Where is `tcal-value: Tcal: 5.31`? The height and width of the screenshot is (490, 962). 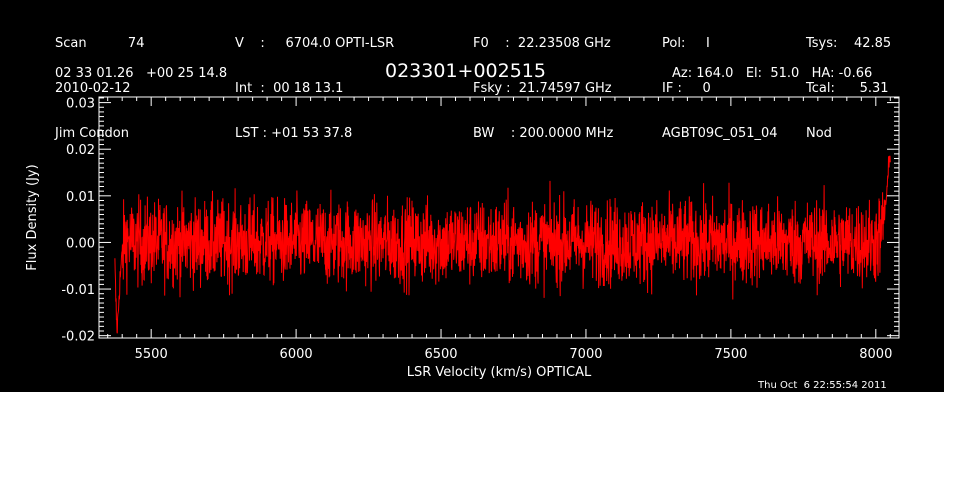 tcal-value: Tcal: 5.31 is located at coordinates (847, 88).